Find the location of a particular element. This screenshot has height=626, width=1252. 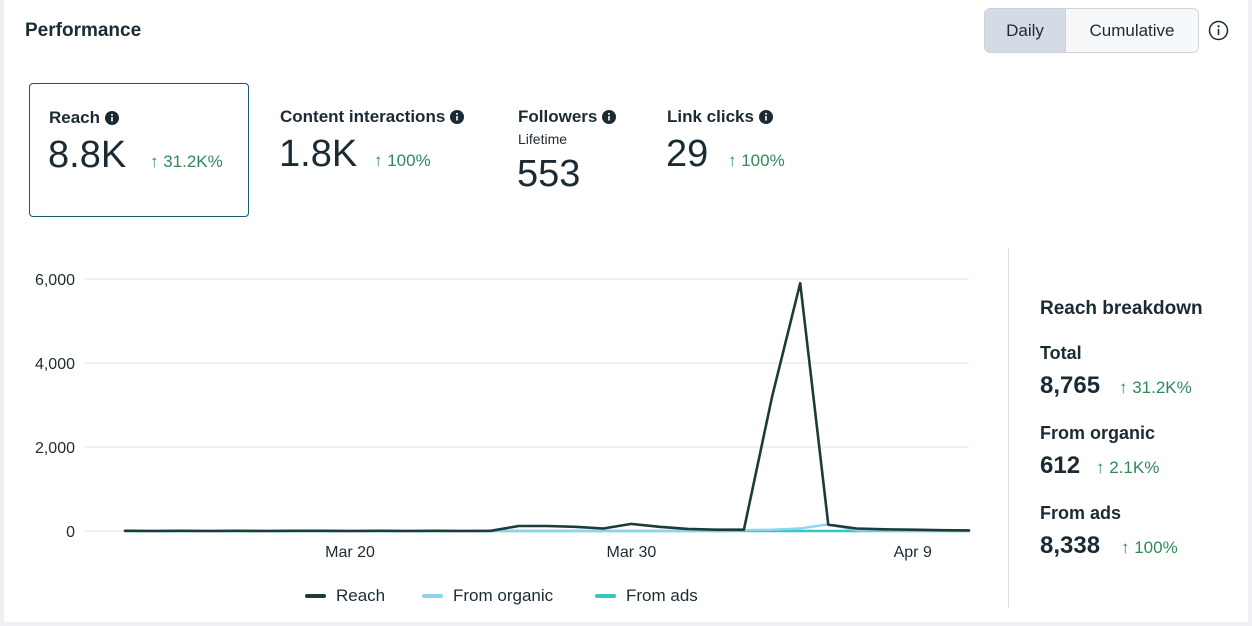

legend-label-from-organic: From organic is located at coordinates (503, 595).